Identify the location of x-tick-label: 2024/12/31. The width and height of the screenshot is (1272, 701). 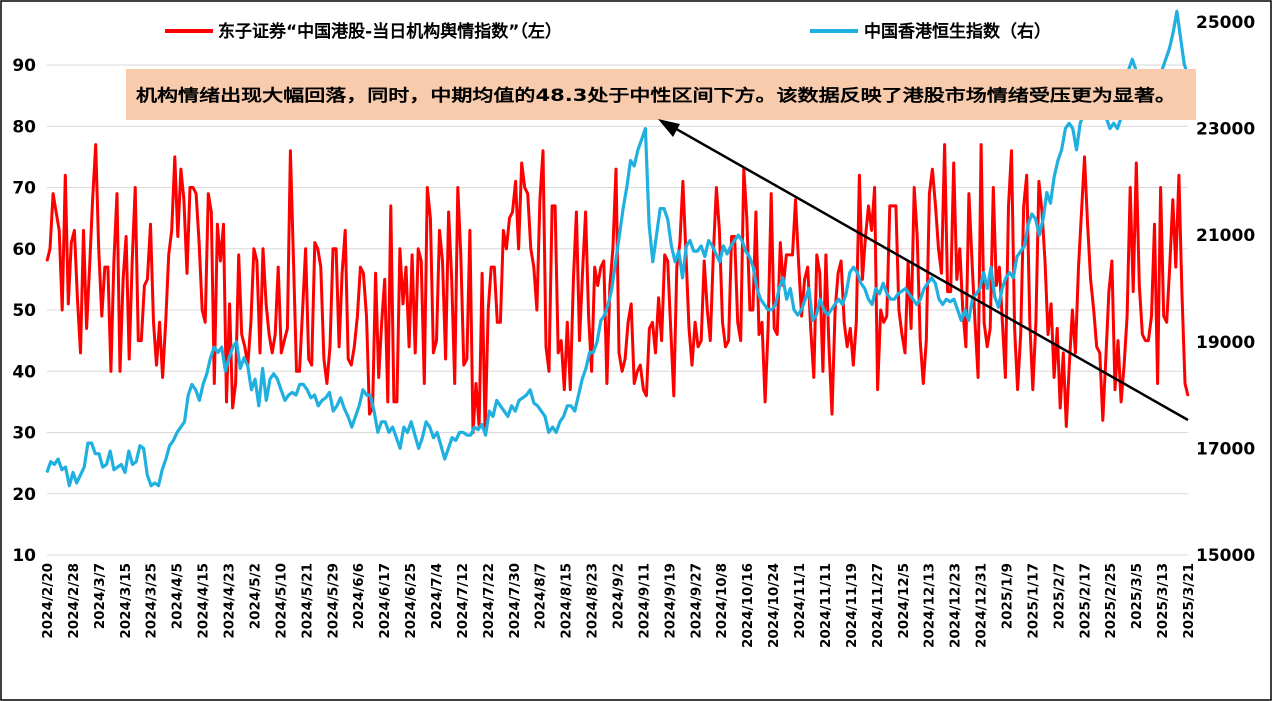
(982, 605).